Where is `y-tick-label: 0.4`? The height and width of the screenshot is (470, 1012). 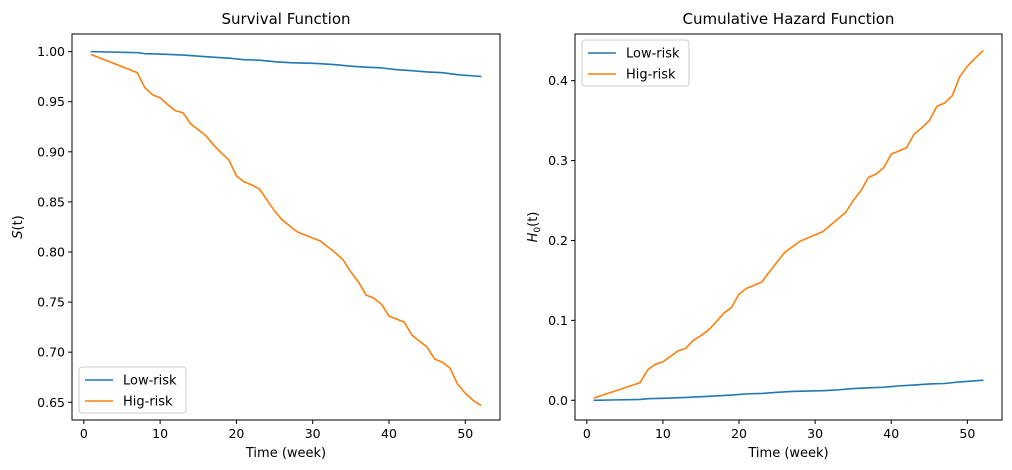 y-tick-label: 0.4 is located at coordinates (558, 80).